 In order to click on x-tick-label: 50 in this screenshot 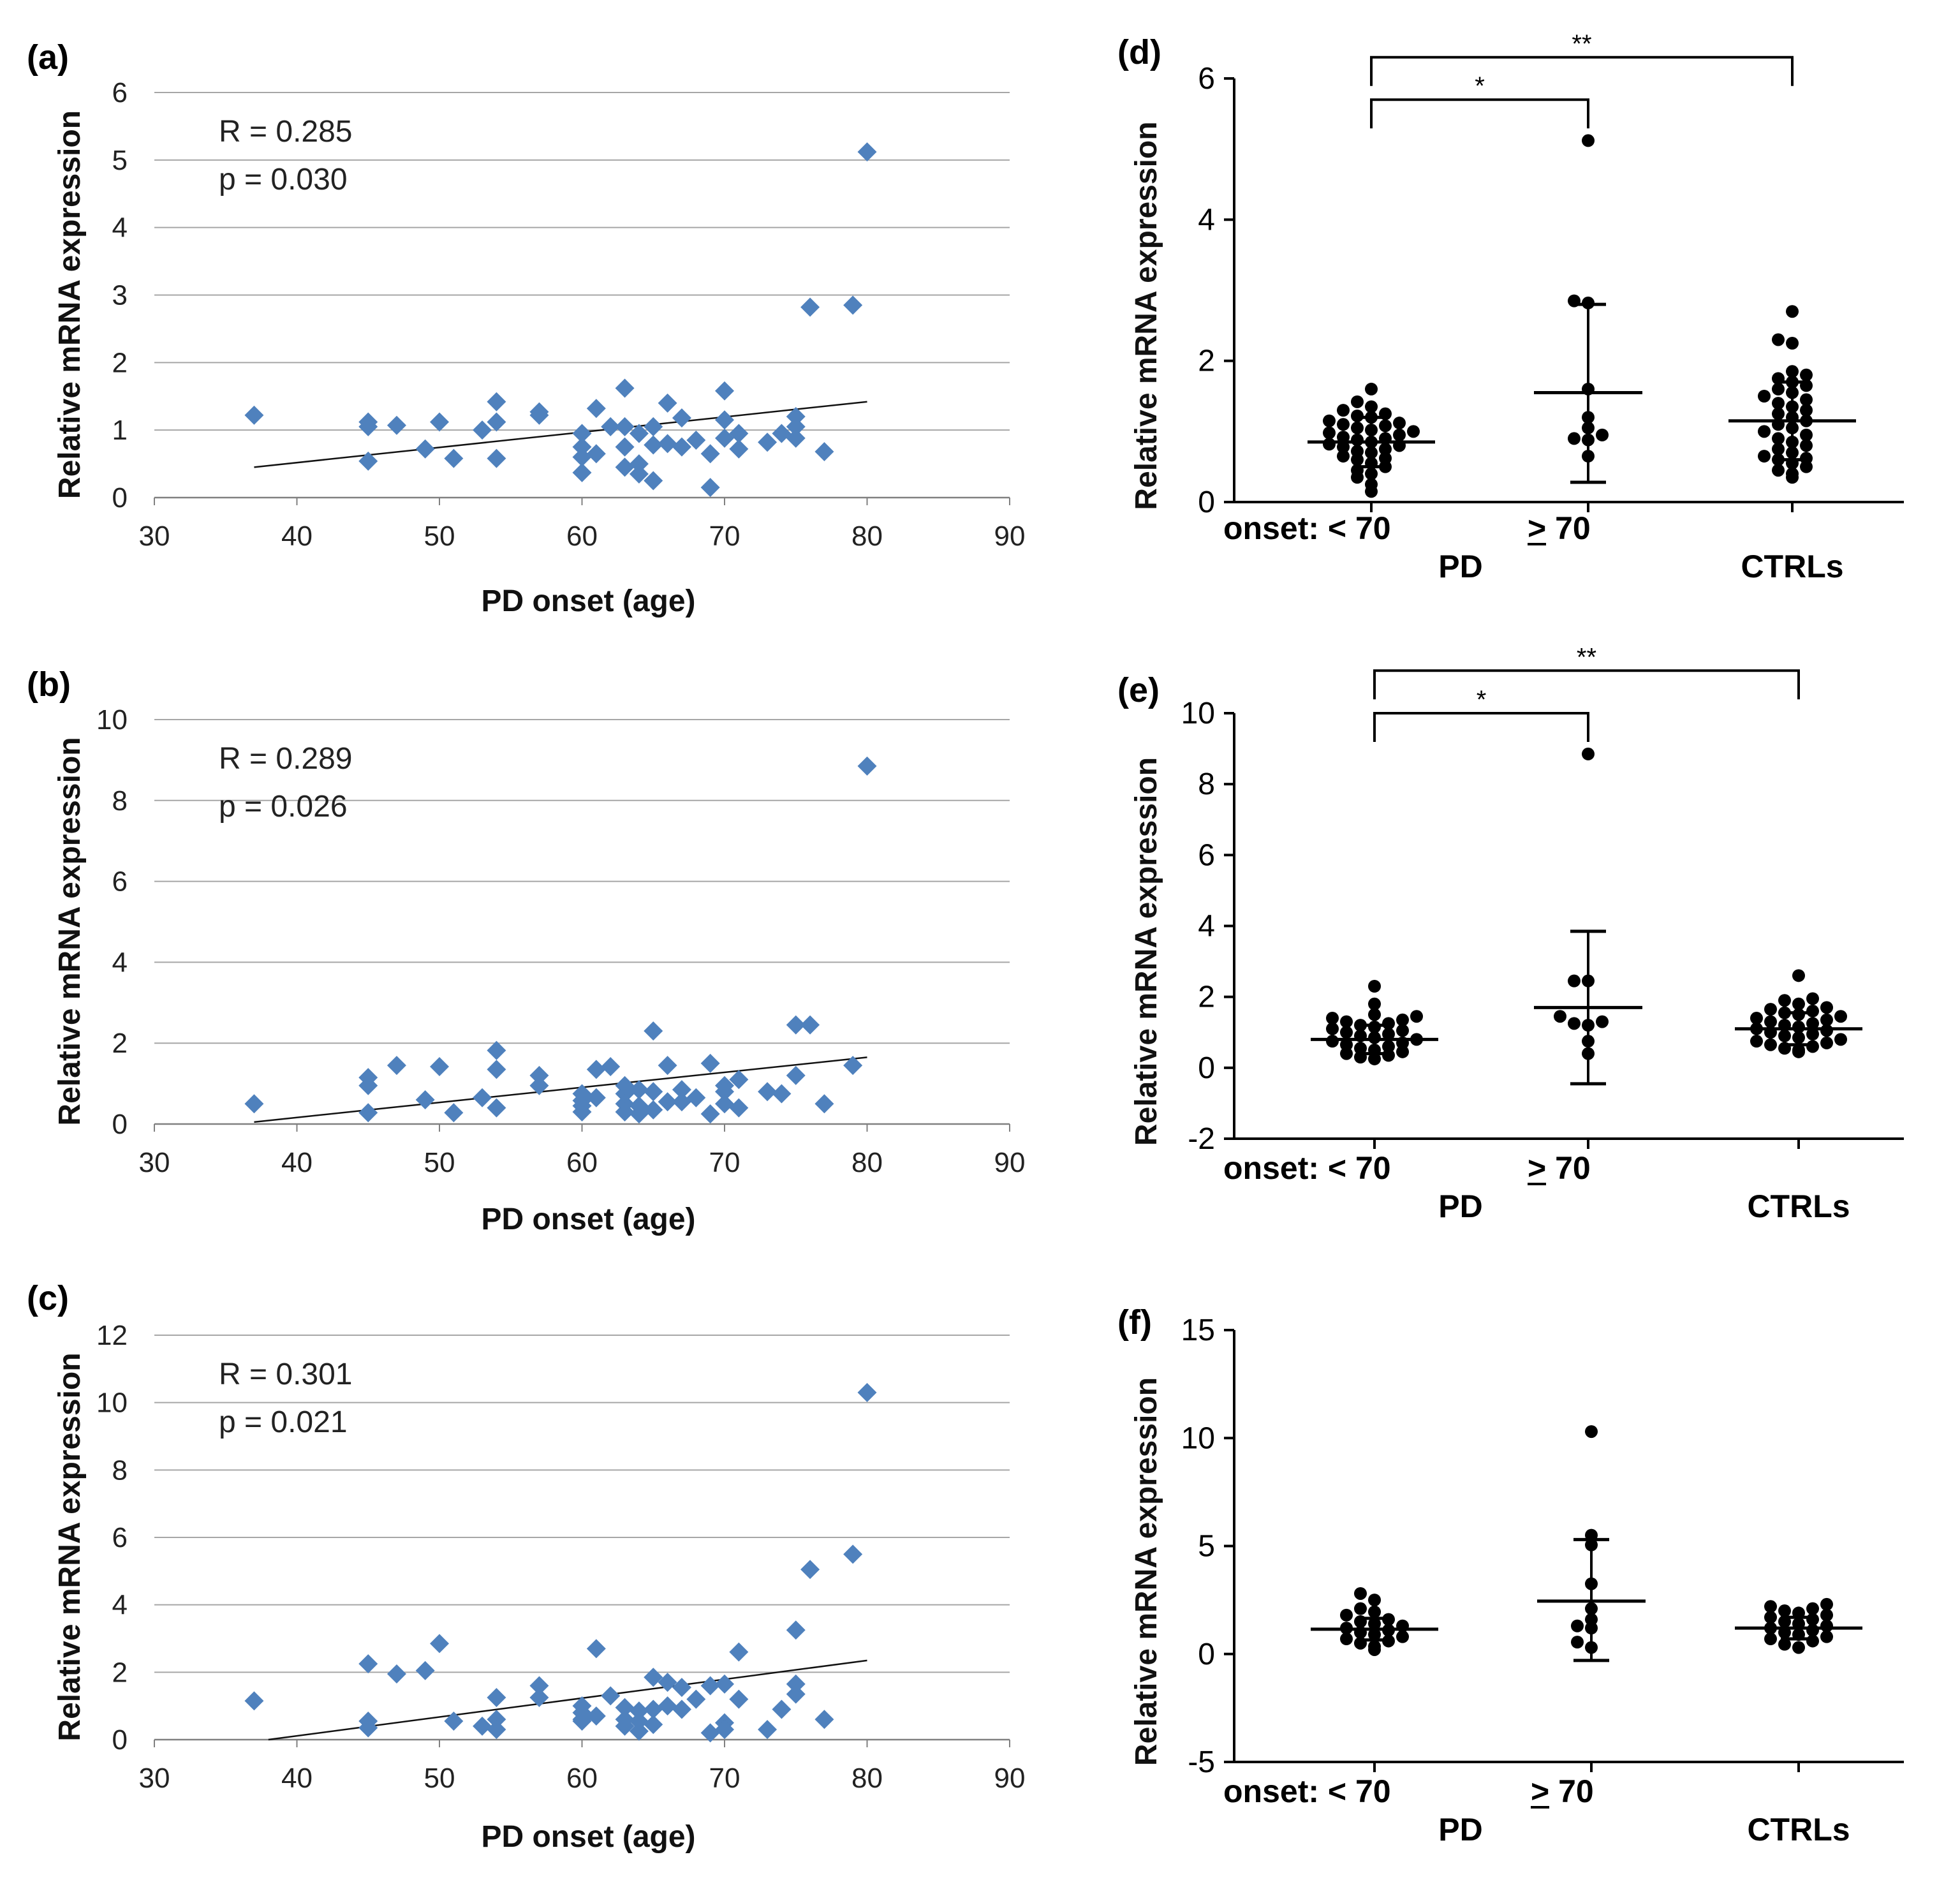, I will do `click(439, 536)`.